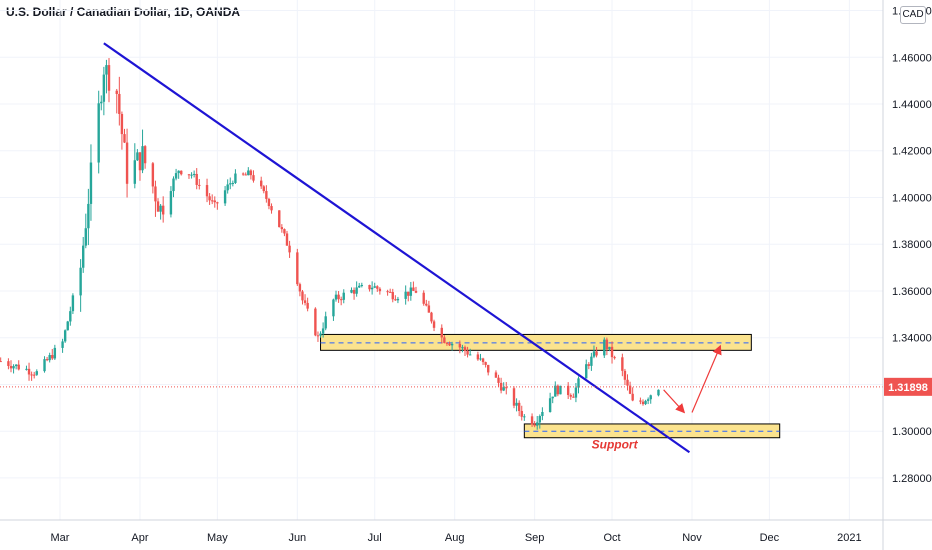  I want to click on x-tick-label: Jun, so click(297, 538).